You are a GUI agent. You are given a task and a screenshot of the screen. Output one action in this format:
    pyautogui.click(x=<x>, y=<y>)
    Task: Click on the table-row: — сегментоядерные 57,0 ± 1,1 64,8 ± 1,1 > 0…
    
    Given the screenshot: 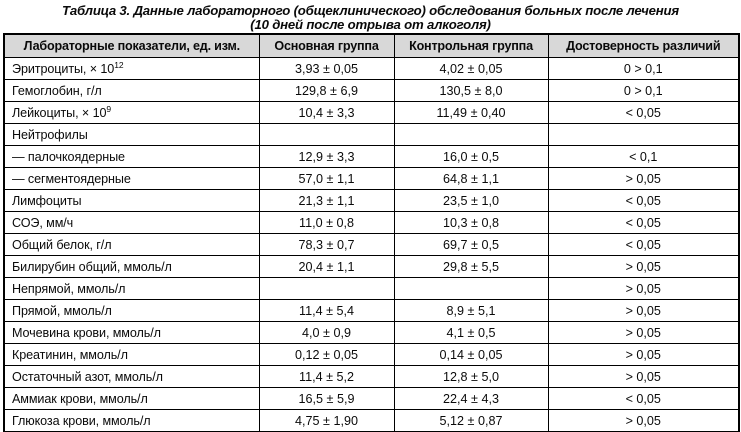 What is the action you would take?
    pyautogui.click(x=371, y=178)
    